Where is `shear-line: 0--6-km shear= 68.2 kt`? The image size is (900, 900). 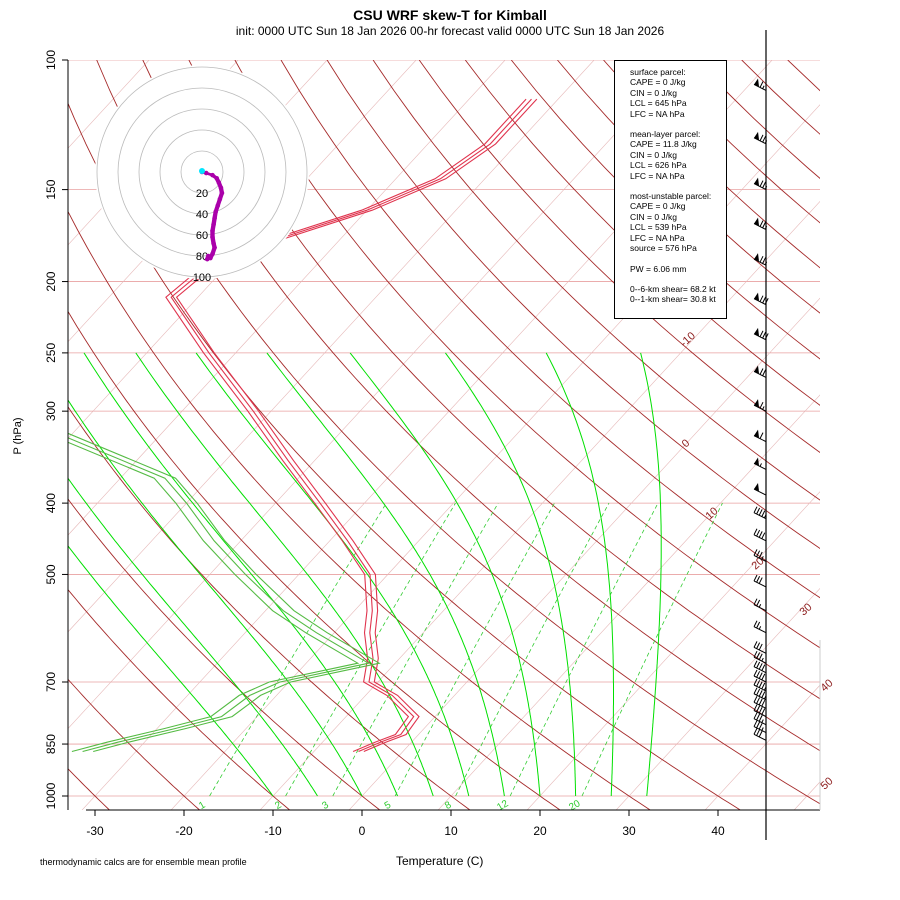
shear-line: 0--6-km shear= 68.2 kt is located at coordinates (673, 288).